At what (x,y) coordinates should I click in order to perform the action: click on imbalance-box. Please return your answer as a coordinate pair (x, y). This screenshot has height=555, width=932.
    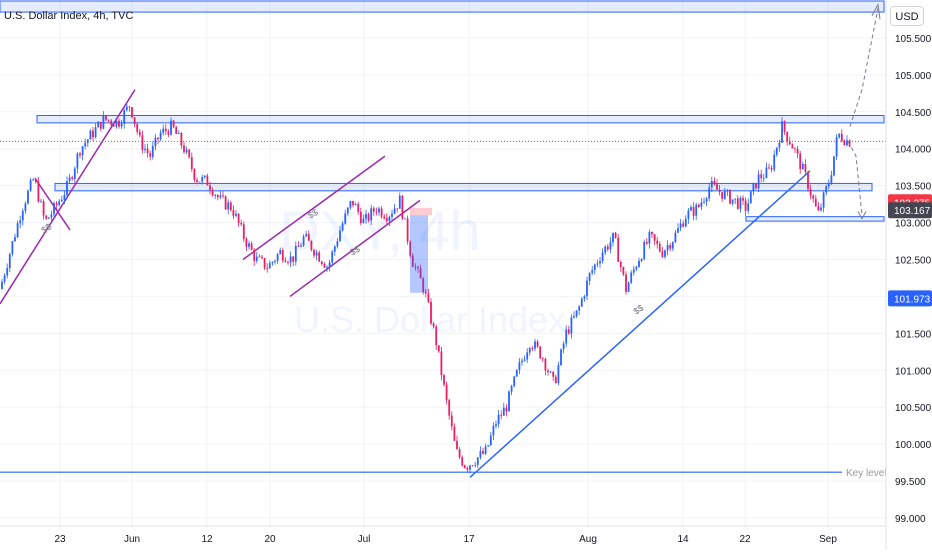
    Looking at the image, I should click on (419, 254).